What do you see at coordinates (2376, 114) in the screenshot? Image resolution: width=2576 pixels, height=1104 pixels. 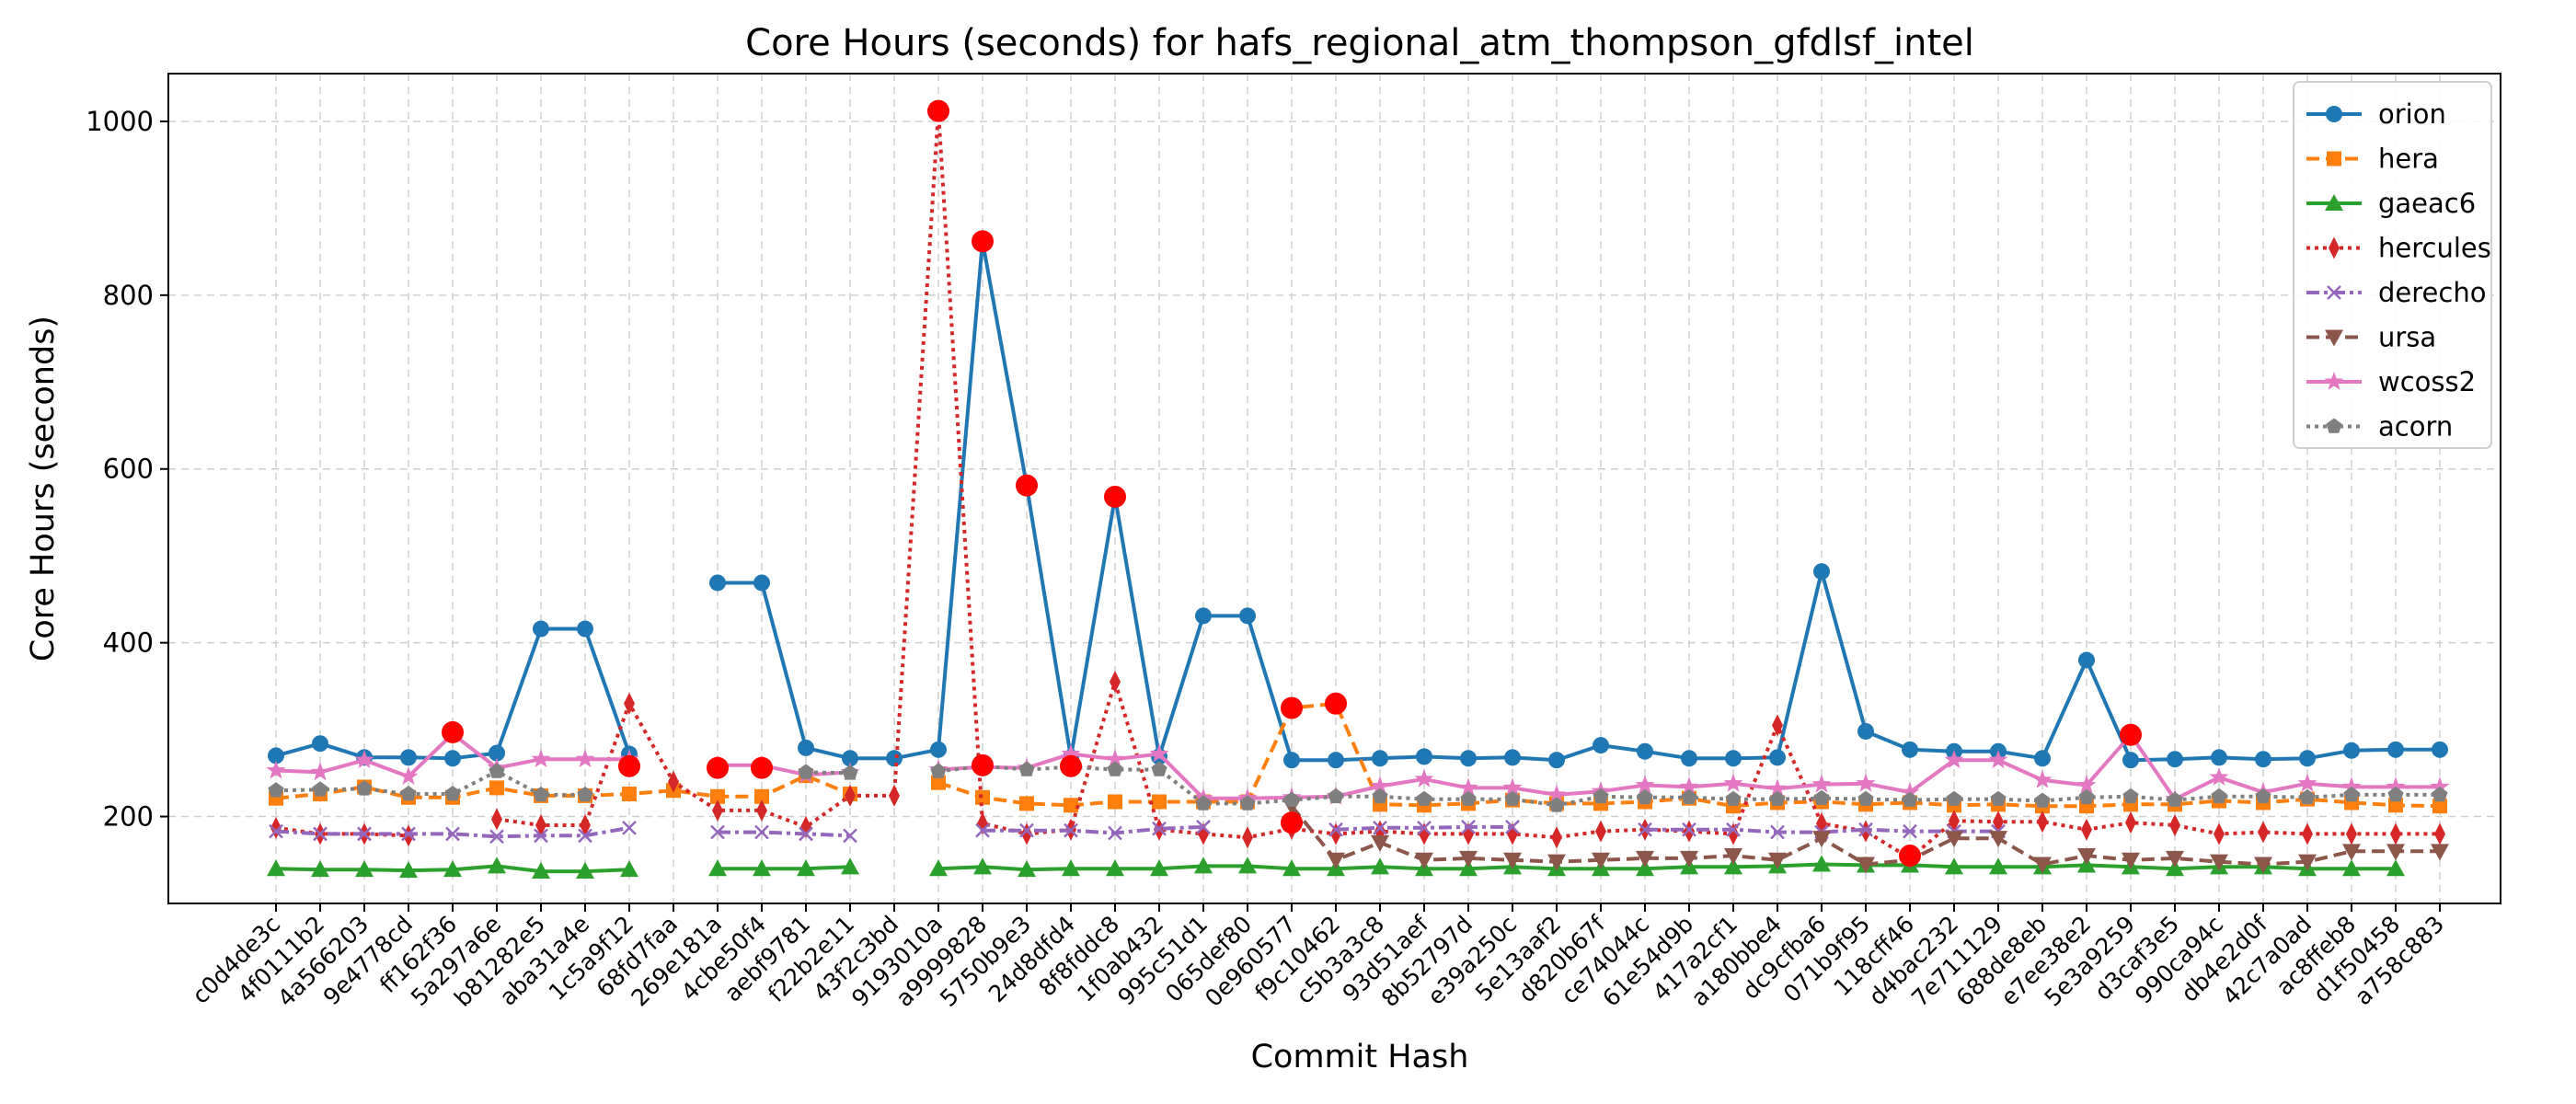 I see `legend-item-orion: orion` at bounding box center [2376, 114].